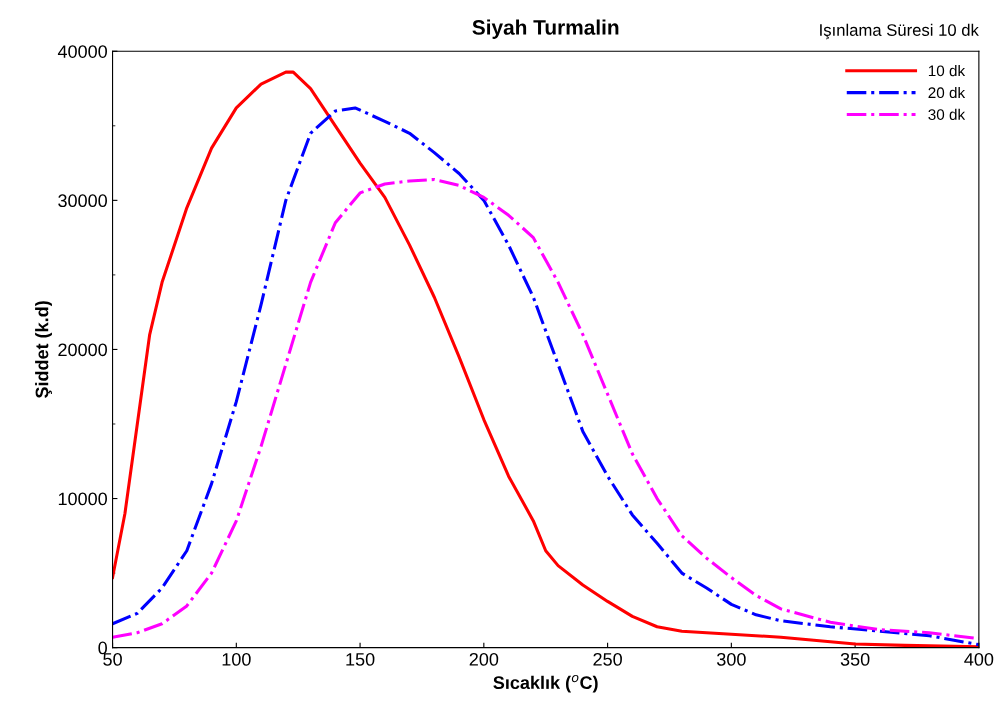 The image size is (1005, 722). I want to click on x-tick-label: 400, so click(979, 659).